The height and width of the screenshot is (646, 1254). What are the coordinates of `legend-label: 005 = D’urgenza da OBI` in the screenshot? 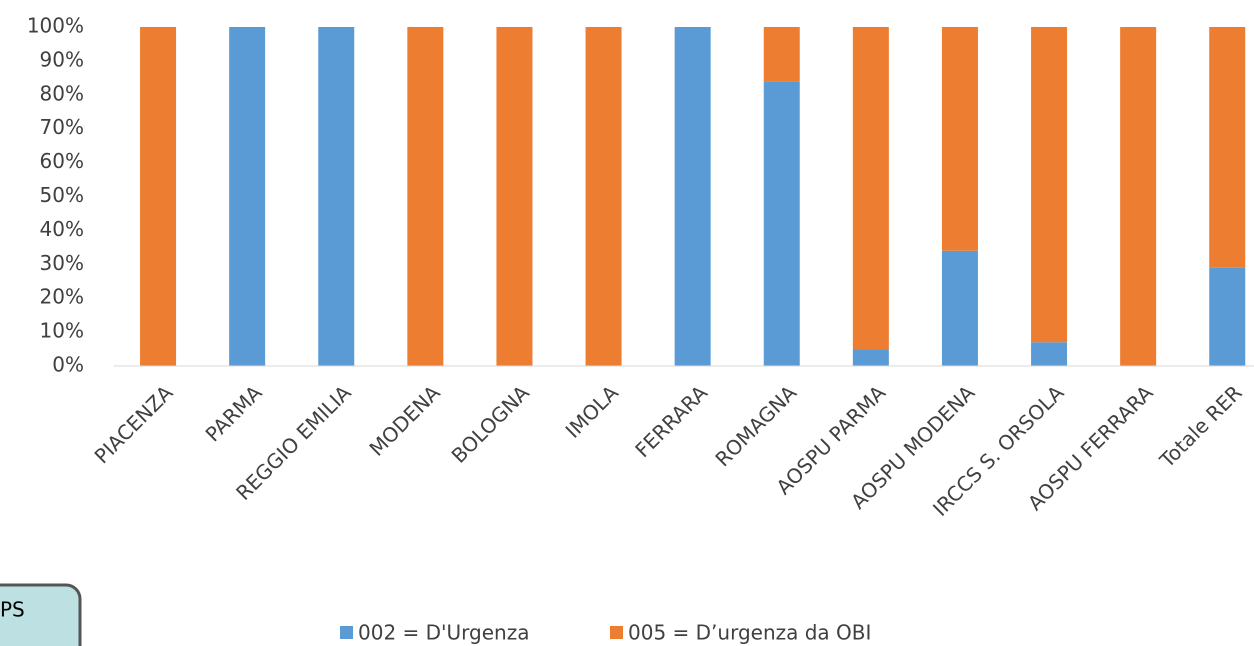 It's located at (749, 633).